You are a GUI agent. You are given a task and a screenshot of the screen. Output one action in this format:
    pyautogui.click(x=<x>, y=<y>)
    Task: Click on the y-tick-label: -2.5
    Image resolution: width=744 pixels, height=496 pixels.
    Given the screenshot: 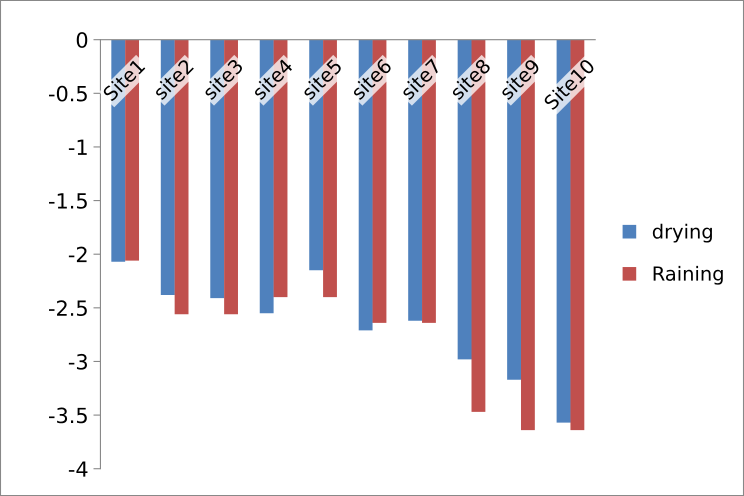 What is the action you would take?
    pyautogui.click(x=68, y=308)
    